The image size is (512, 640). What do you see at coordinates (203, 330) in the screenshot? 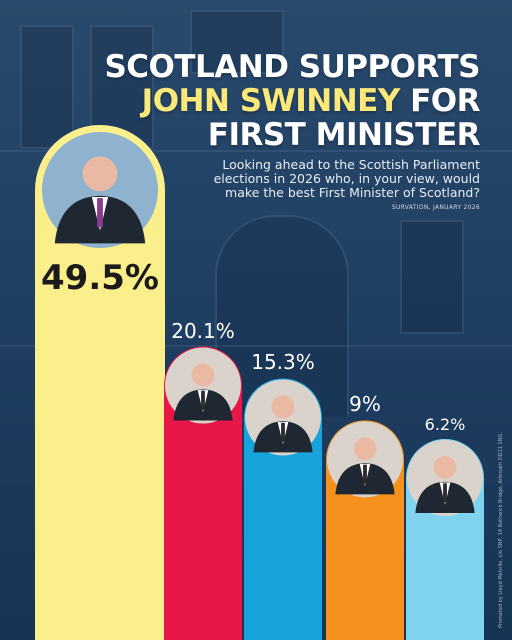
I see `value-label: 20.1%` at bounding box center [203, 330].